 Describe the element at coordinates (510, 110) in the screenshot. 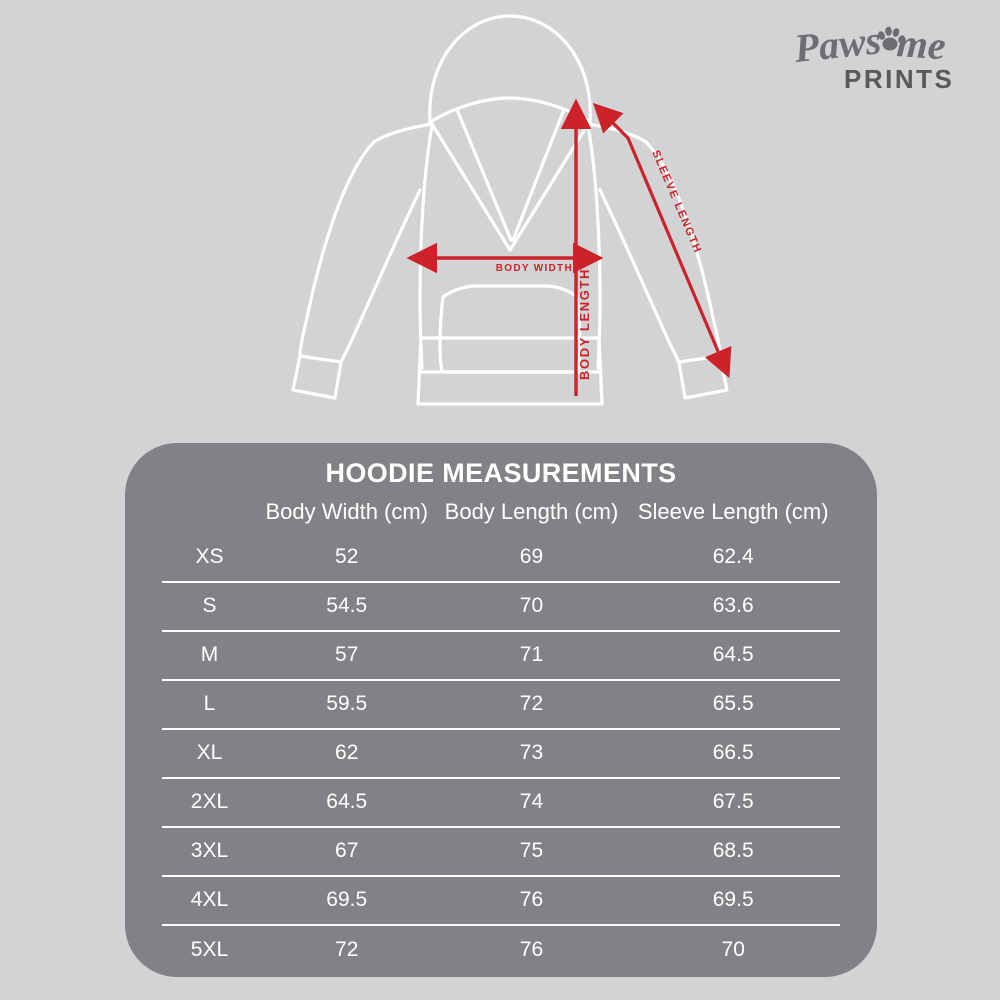

I see `hood-brim` at that location.